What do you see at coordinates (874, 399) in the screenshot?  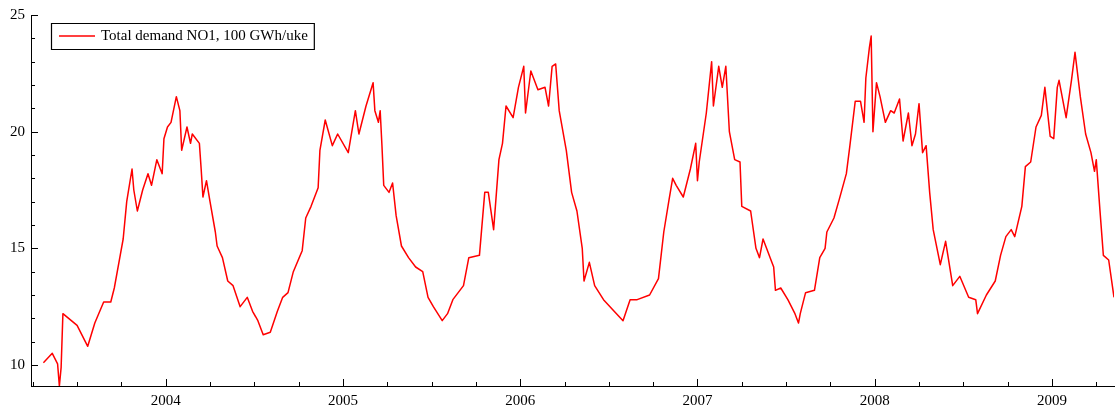 I see `x-tick-label: 2008` at bounding box center [874, 399].